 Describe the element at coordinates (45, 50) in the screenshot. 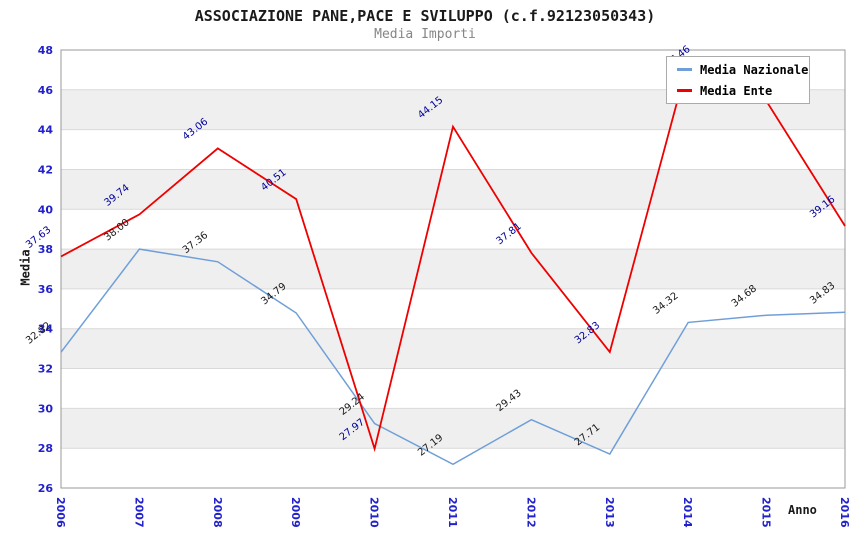

I see `y-tick-label: 48` at that location.